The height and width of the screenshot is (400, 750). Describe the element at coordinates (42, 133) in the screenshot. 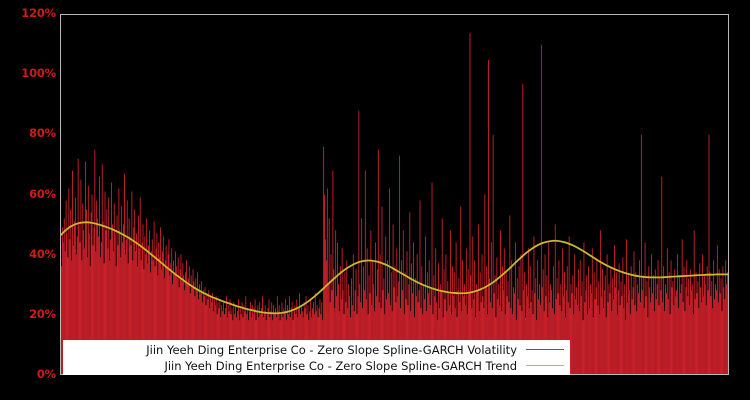

I see `y-axis-label-2: 80%` at that location.